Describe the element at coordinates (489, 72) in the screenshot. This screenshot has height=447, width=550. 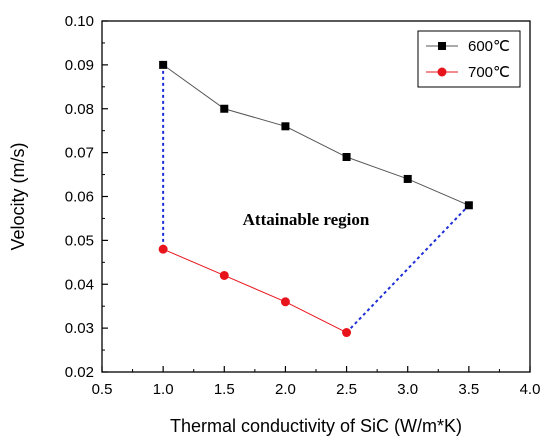
I see `legend-label: 700℃` at that location.